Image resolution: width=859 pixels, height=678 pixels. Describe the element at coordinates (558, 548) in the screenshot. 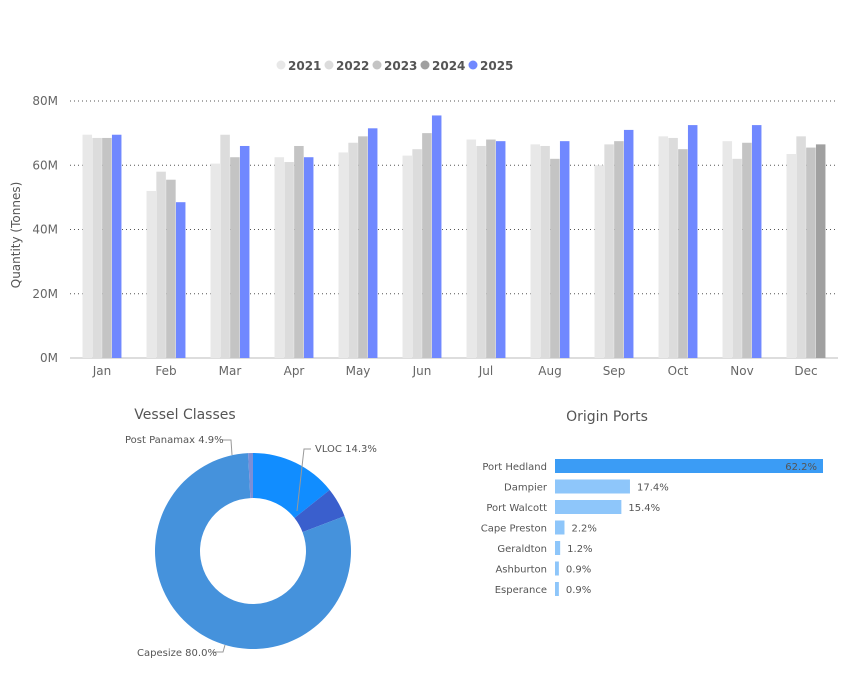

I see `hbar-geraldton` at that location.